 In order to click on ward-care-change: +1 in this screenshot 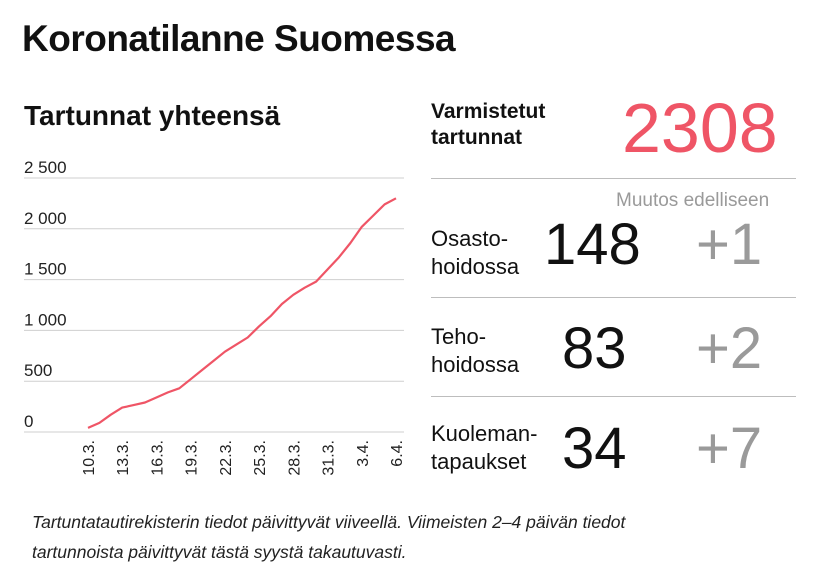, I will do `click(729, 244)`.